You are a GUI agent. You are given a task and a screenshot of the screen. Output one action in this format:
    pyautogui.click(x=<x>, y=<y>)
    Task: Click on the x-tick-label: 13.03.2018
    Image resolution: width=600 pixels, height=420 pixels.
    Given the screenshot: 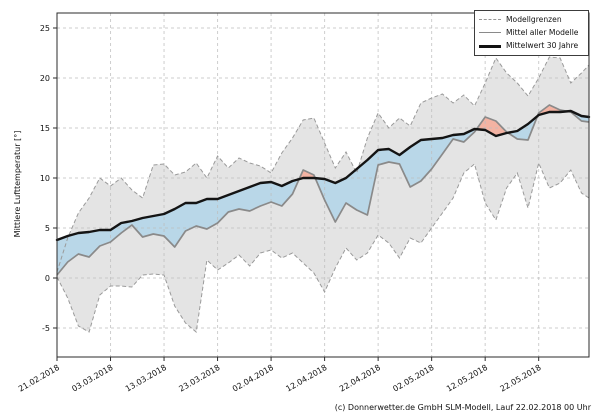 What is the action you would take?
    pyautogui.click(x=146, y=378)
    